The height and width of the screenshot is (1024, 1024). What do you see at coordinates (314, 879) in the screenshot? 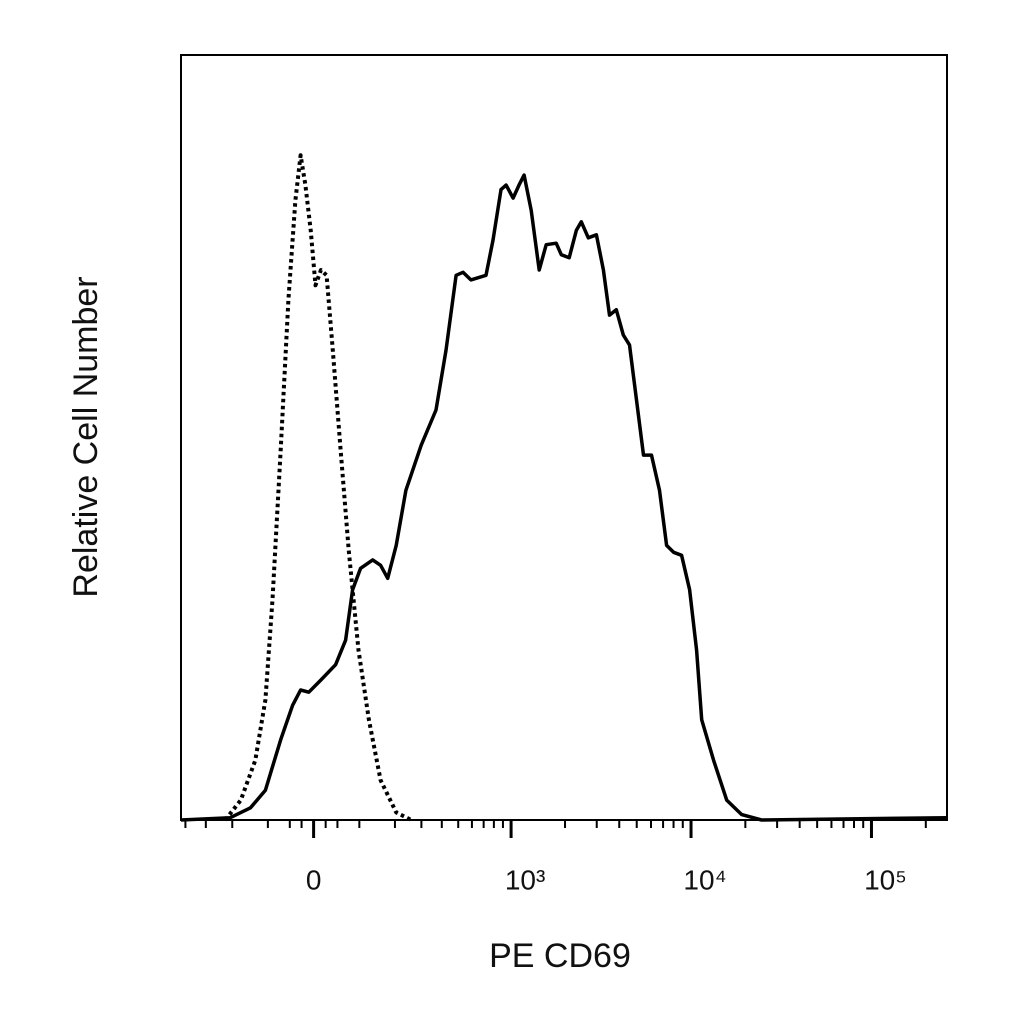
I see `x-tick-label: 0` at bounding box center [314, 879].